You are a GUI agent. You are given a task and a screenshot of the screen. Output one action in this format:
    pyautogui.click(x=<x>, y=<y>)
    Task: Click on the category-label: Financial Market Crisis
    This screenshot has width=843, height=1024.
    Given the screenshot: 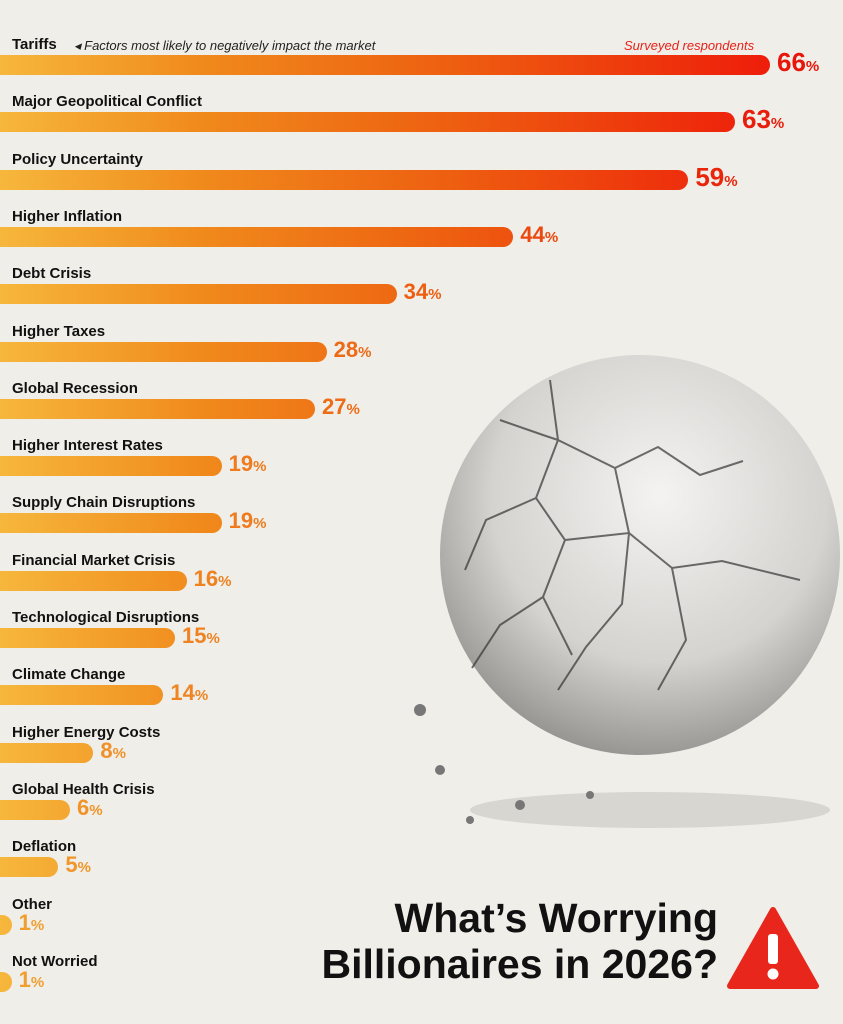 What is the action you would take?
    pyautogui.click(x=94, y=560)
    